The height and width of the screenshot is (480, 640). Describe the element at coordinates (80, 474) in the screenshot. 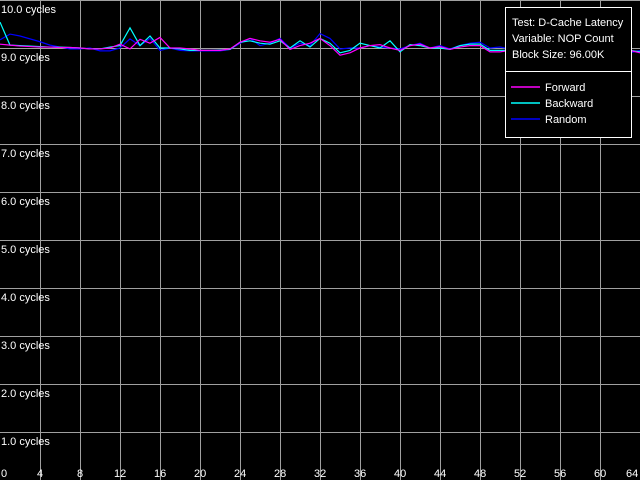

I see `x-tick-label: 8` at that location.